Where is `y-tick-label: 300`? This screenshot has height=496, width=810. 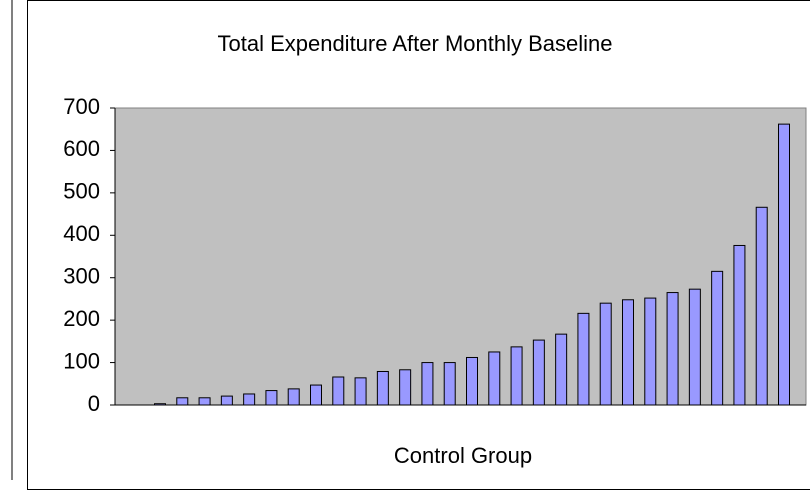 y-tick-label: 300 is located at coordinates (81, 276).